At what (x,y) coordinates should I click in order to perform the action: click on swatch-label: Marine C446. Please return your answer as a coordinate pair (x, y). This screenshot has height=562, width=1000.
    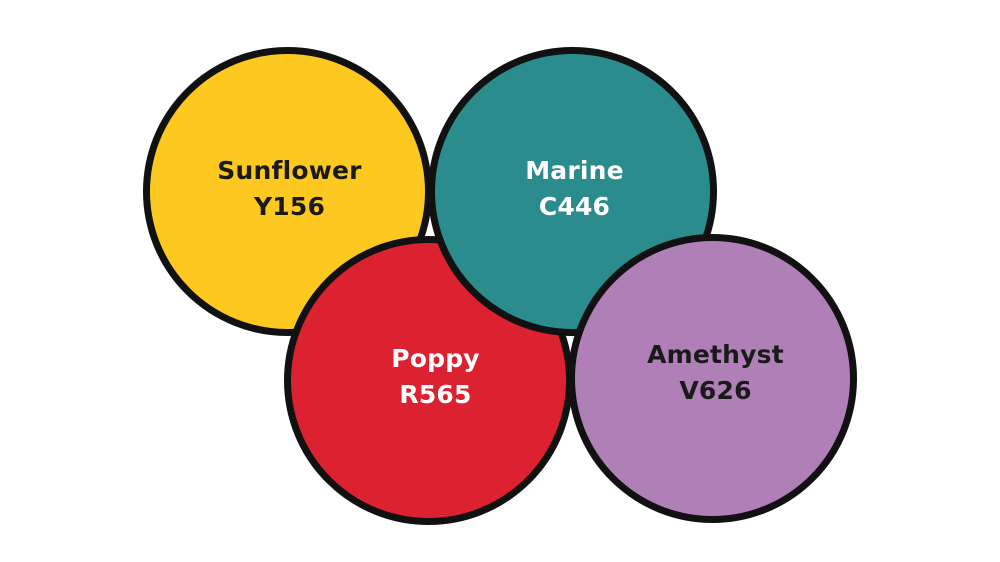
    Looking at the image, I should click on (574, 189).